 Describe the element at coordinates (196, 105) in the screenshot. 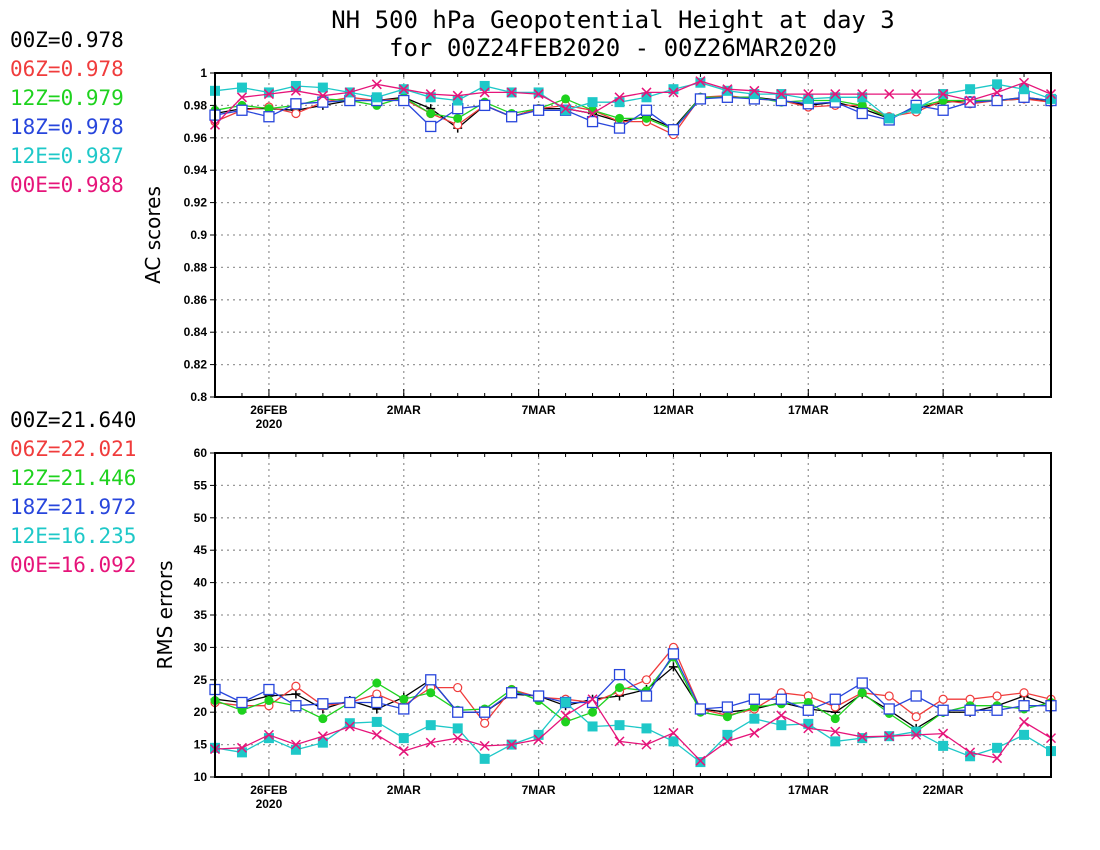

I see `y-tick-label: 0.98` at that location.